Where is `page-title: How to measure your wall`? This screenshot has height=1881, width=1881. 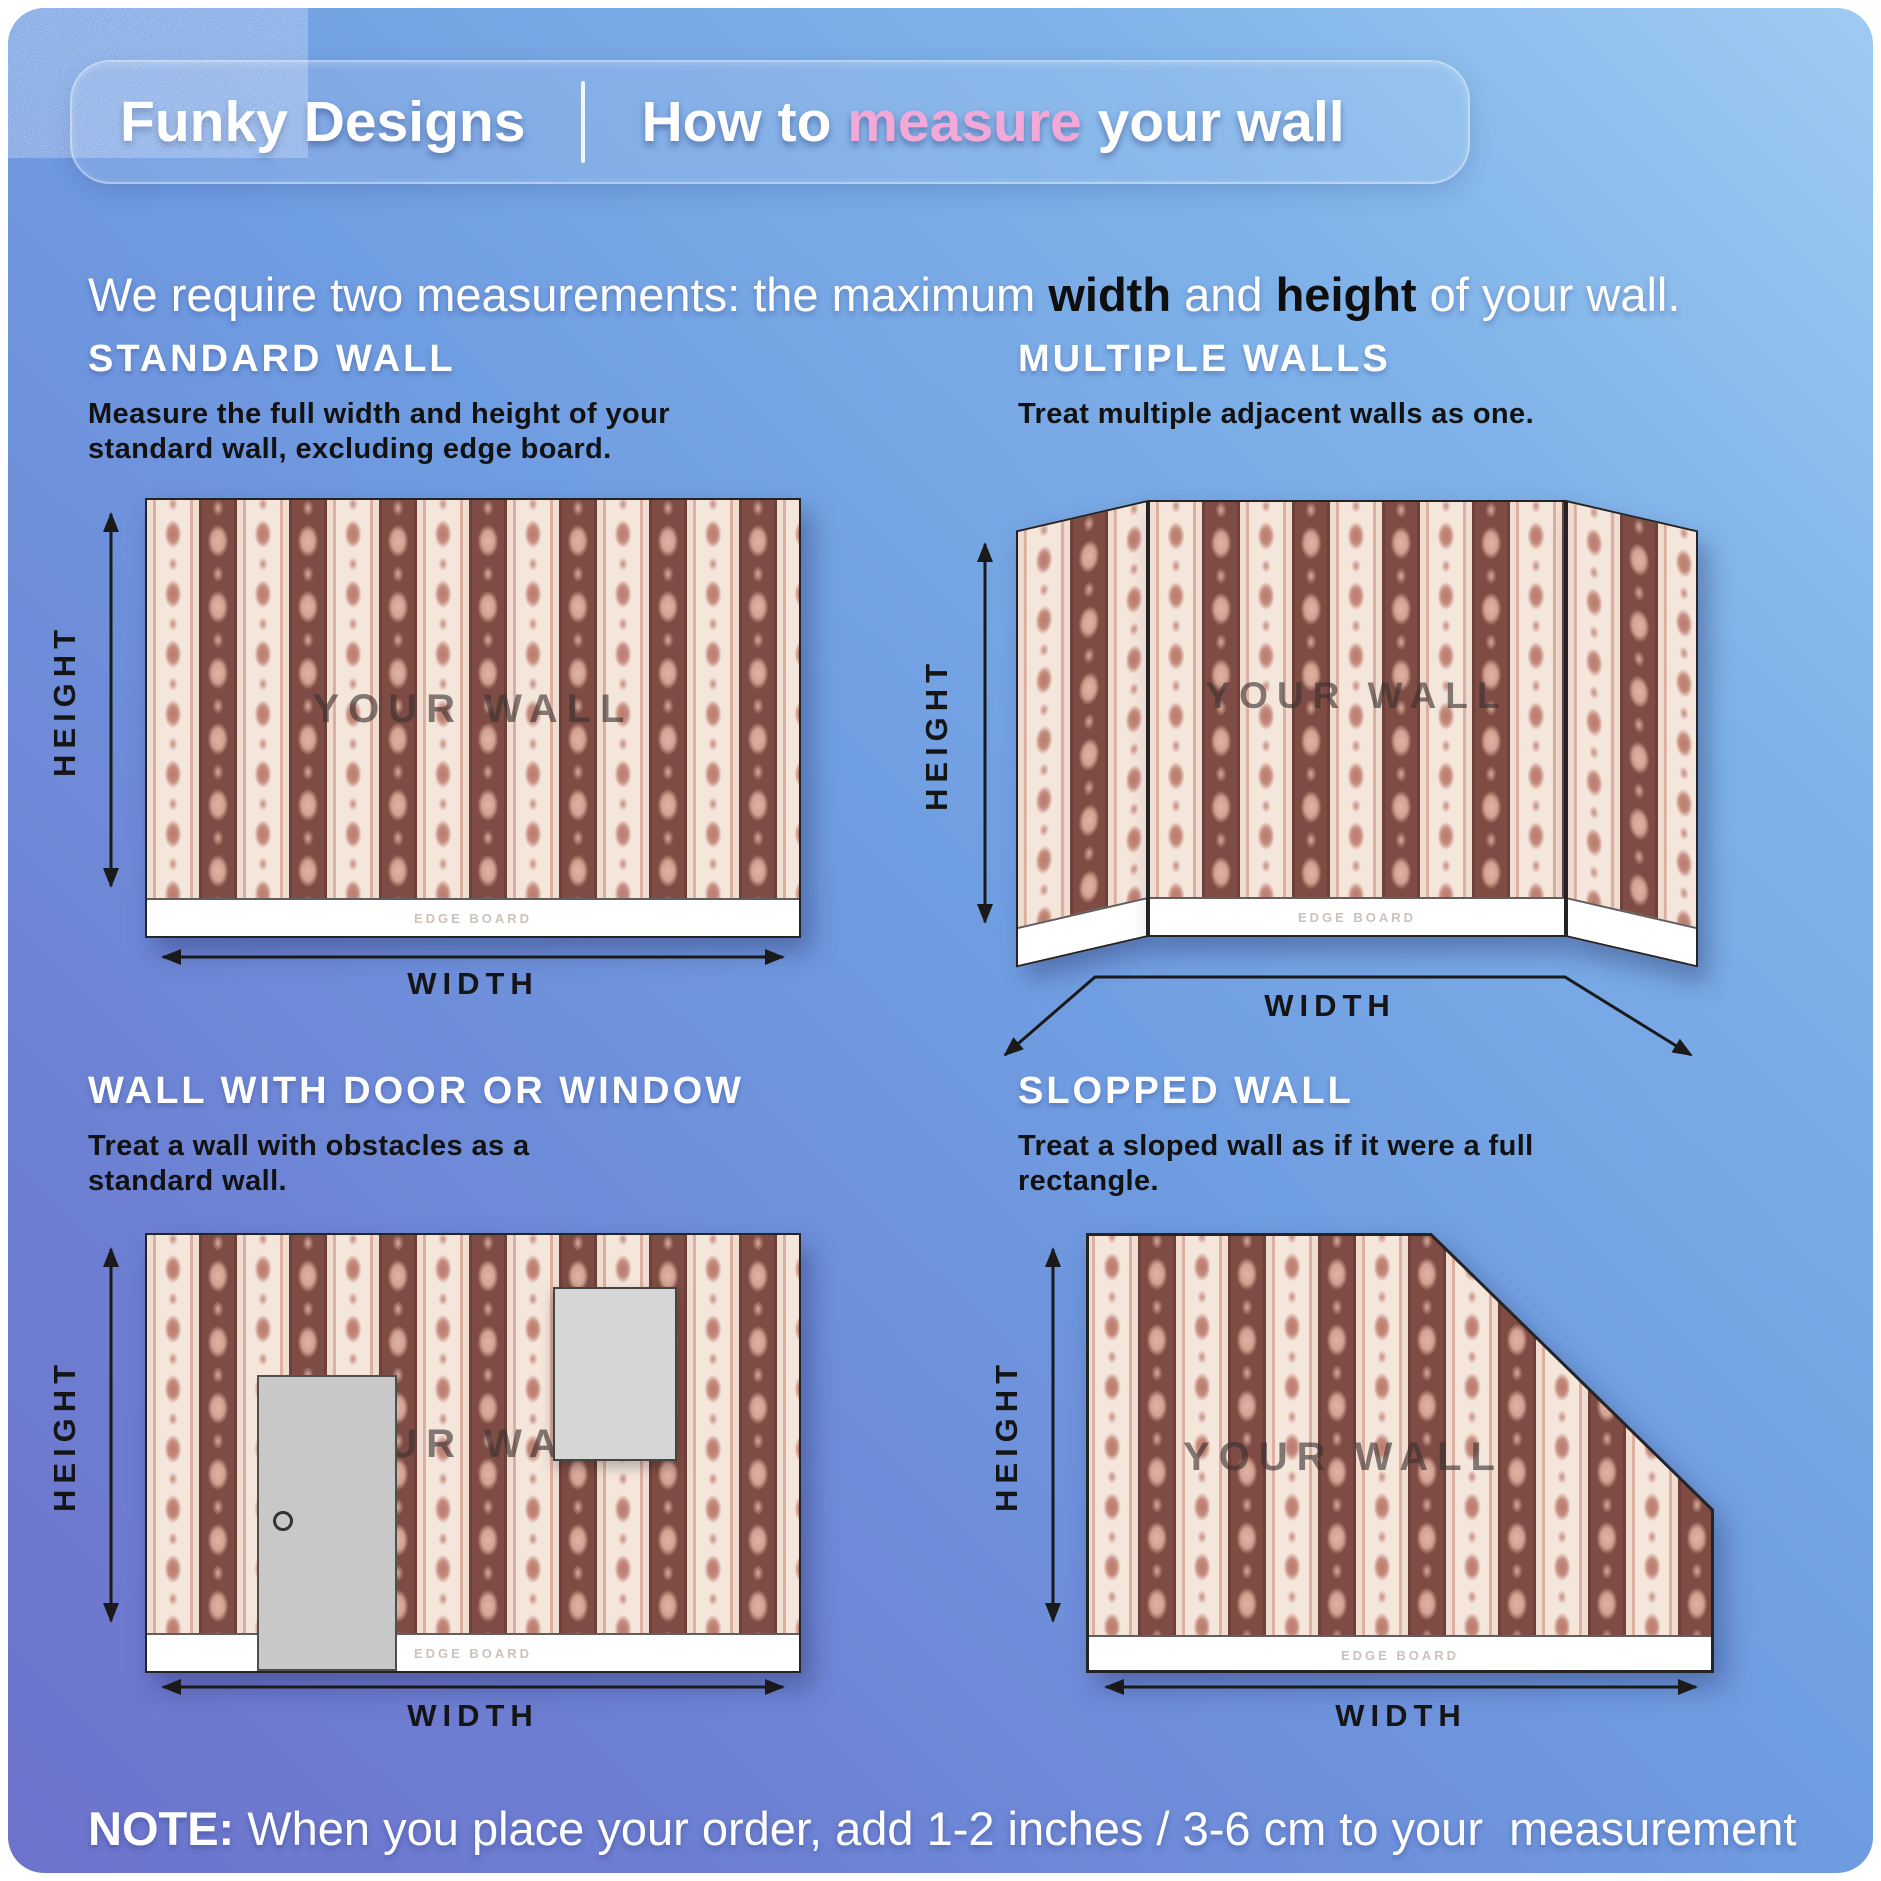 page-title: How to measure your wall is located at coordinates (992, 122).